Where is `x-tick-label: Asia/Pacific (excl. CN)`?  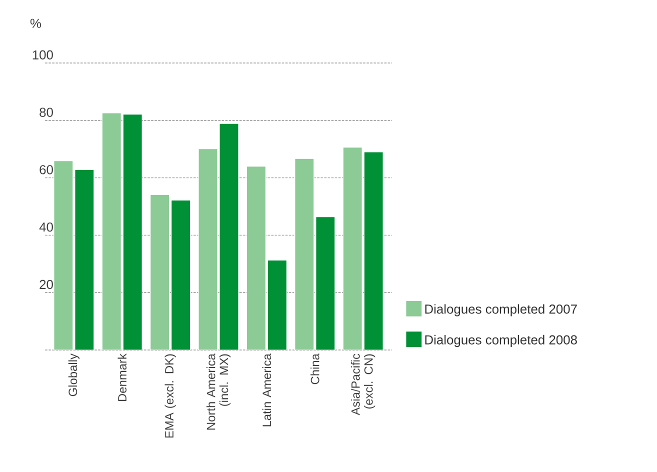
x-tick-label: Asia/Pacific (excl. CN) is located at coordinates (363, 385).